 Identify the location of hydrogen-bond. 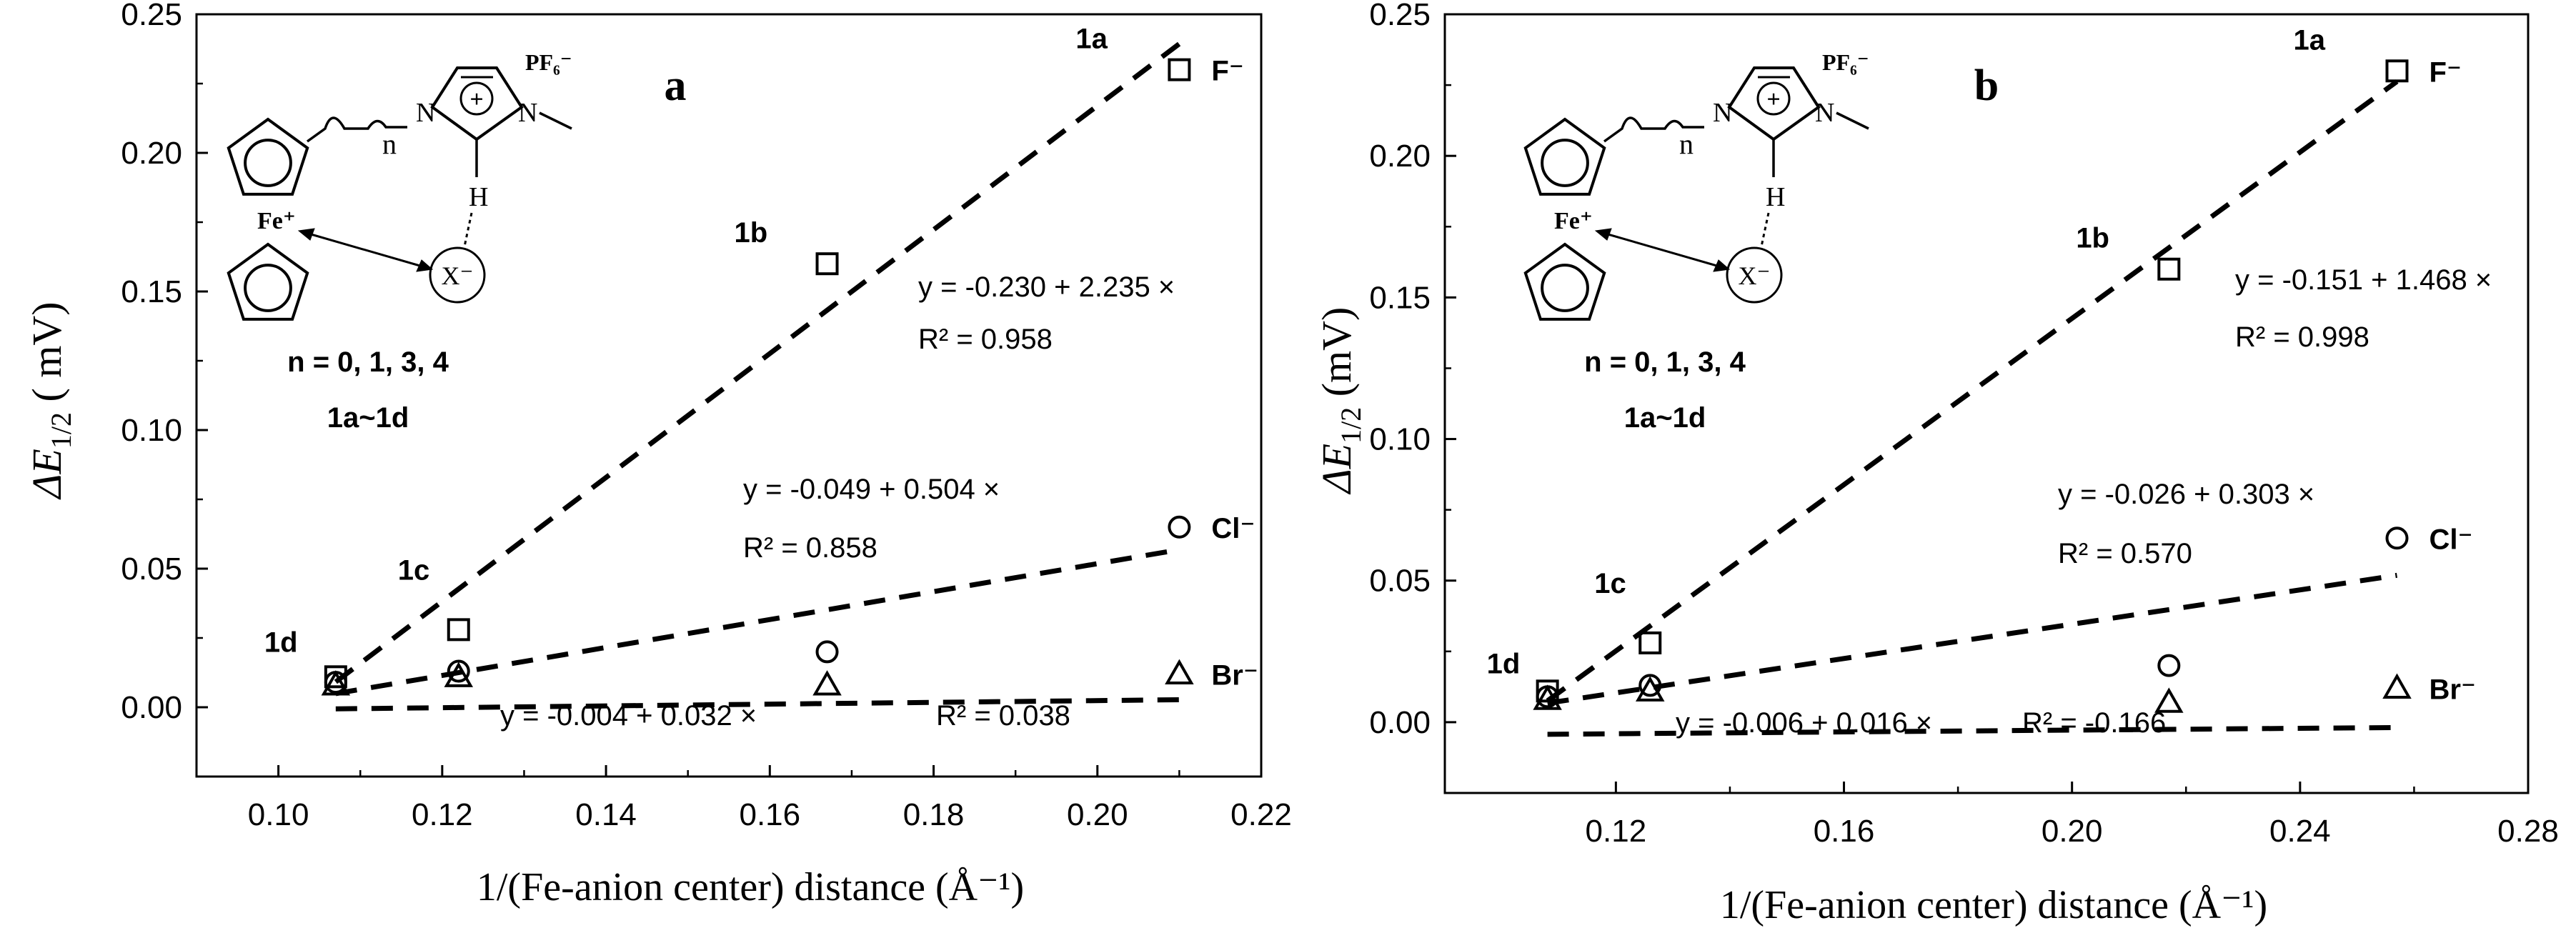
(1765, 229).